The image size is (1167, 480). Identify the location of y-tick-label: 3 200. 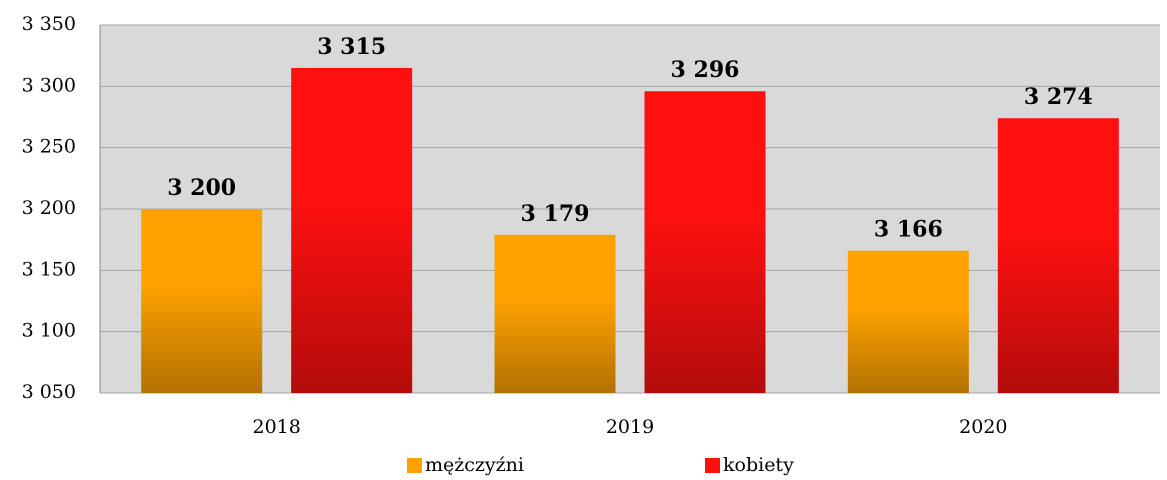
(49, 208).